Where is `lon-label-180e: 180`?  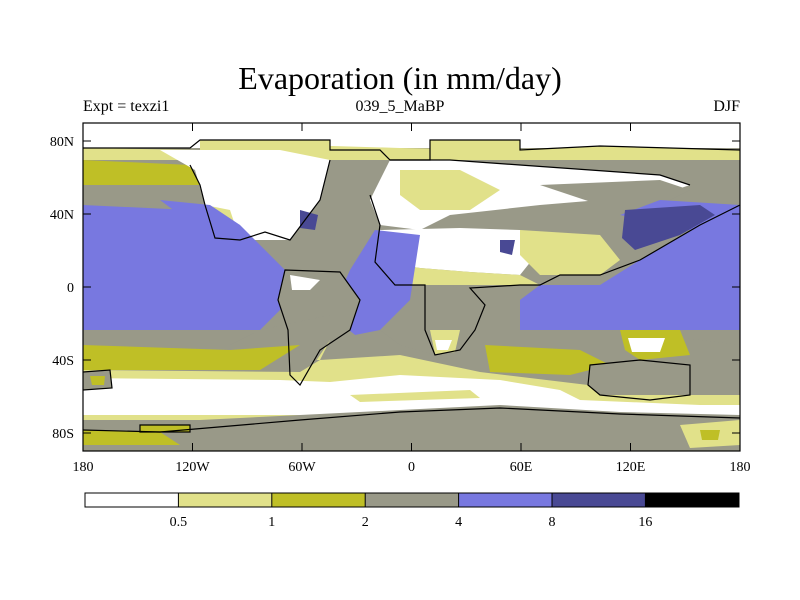 lon-label-180e: 180 is located at coordinates (740, 467).